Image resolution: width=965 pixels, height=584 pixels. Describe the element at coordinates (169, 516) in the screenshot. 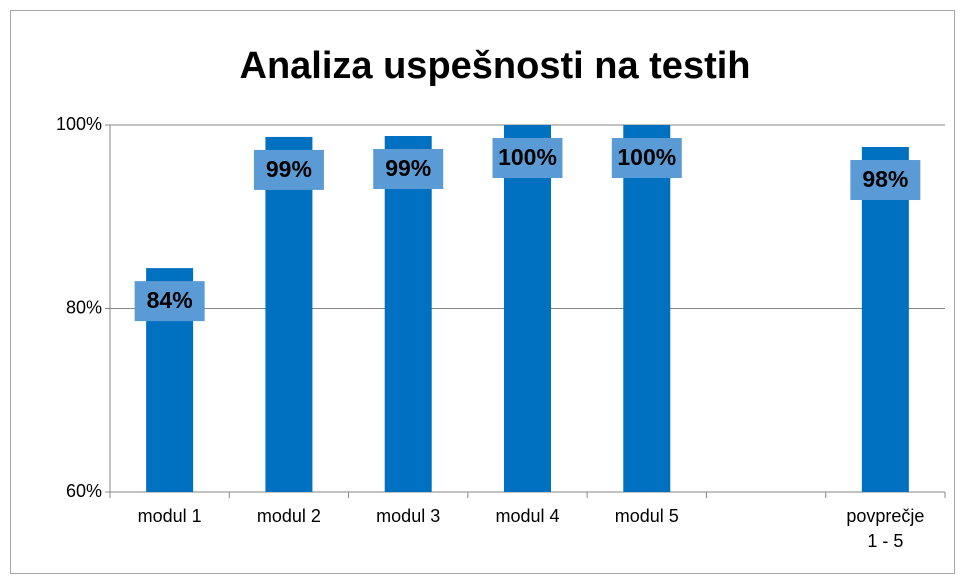

I see `x-tick-label: modul 1` at that location.